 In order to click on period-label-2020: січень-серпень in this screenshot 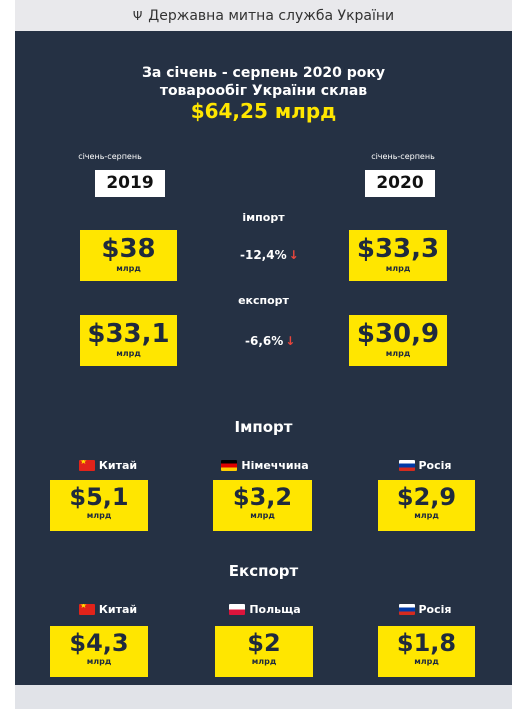, I will do `click(403, 156)`.